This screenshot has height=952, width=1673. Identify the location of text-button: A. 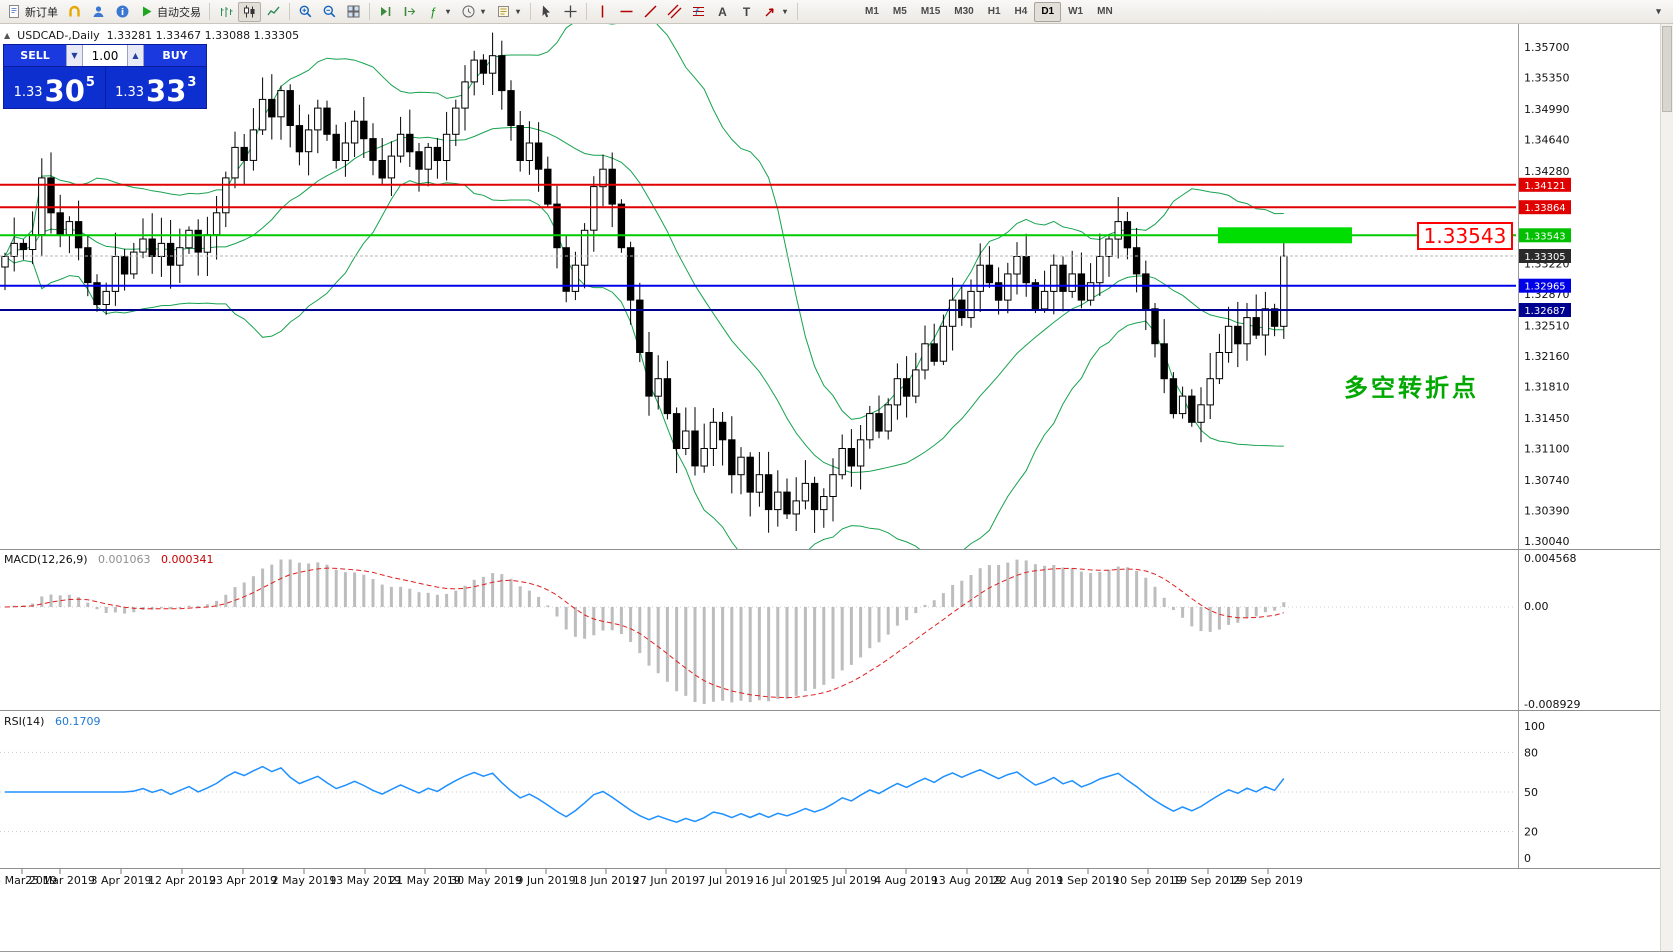
(722, 12).